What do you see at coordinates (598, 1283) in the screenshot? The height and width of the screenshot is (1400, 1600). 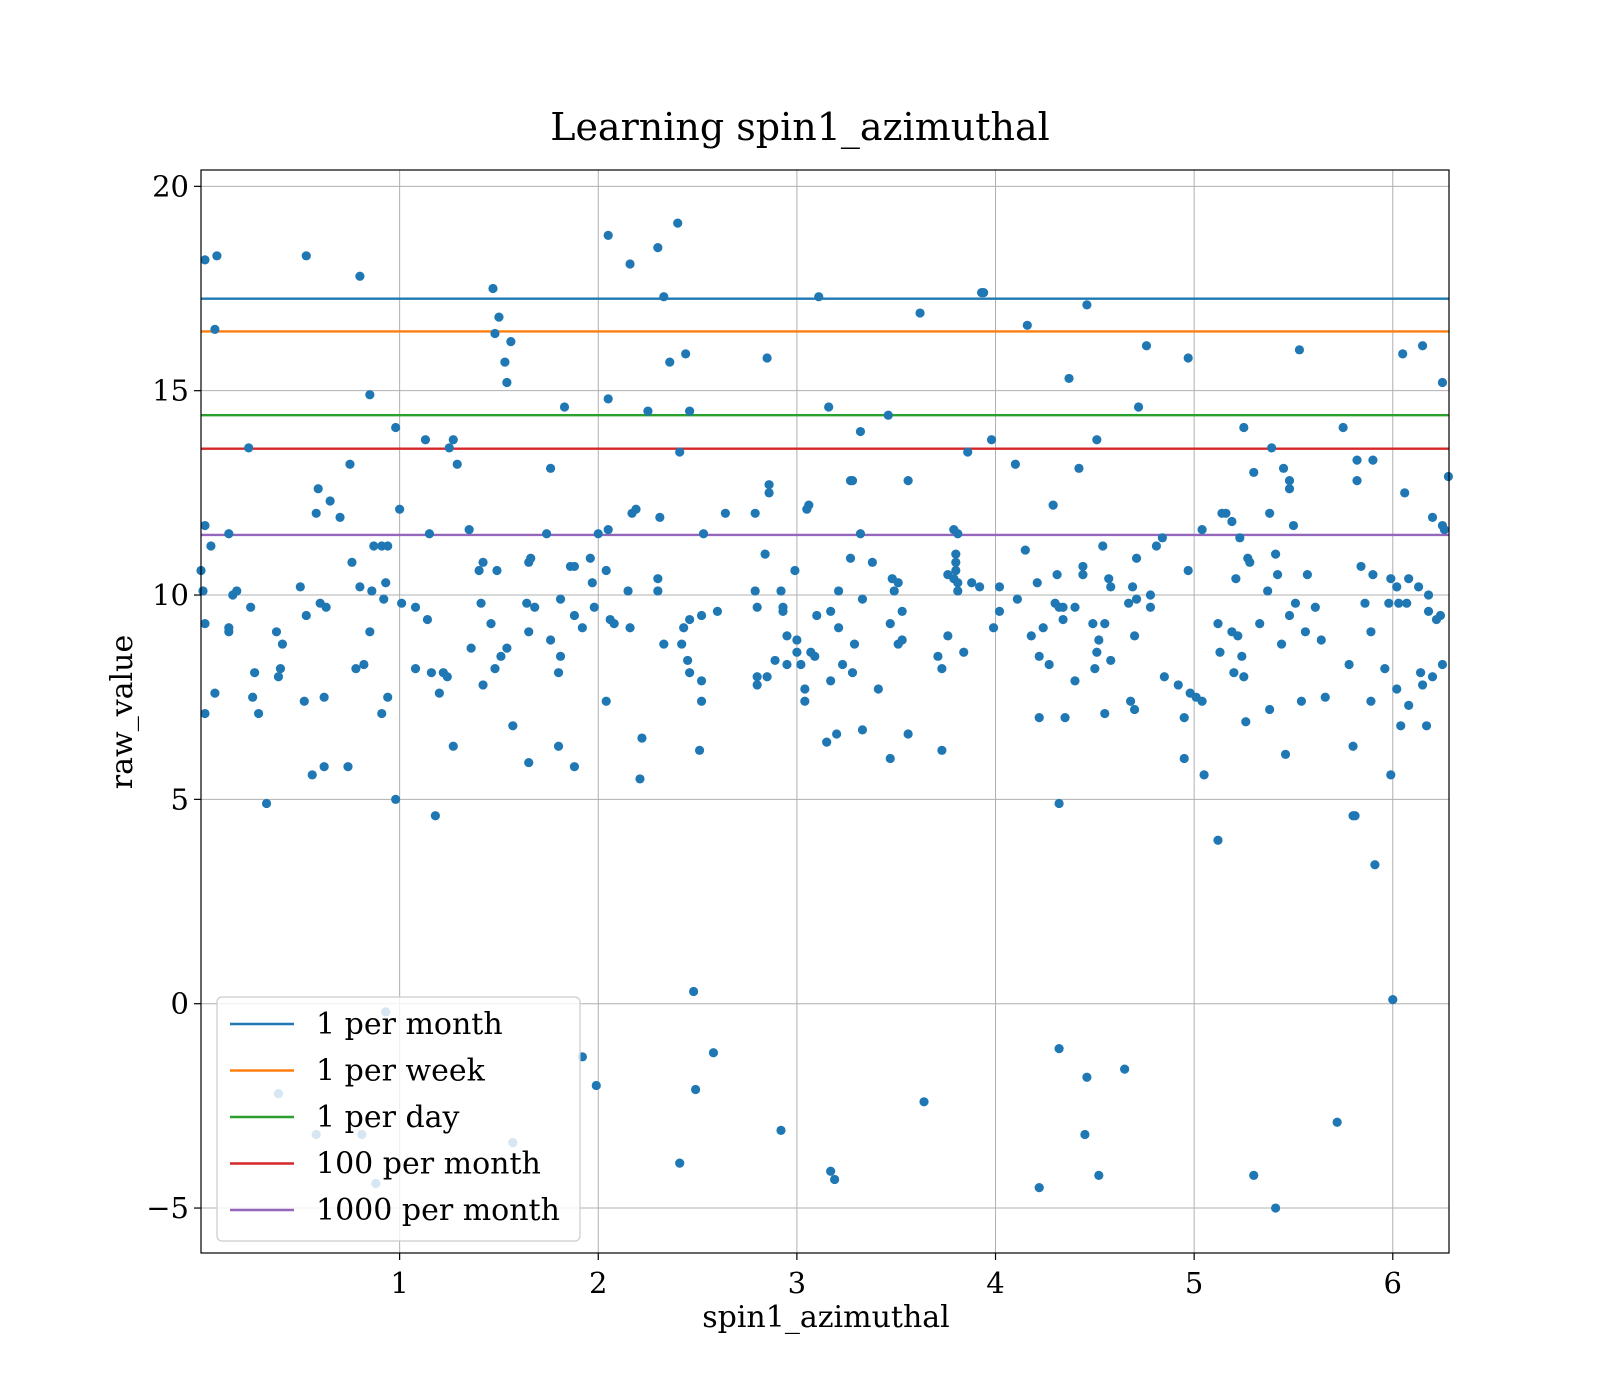 I see `x-tick-label: 2` at bounding box center [598, 1283].